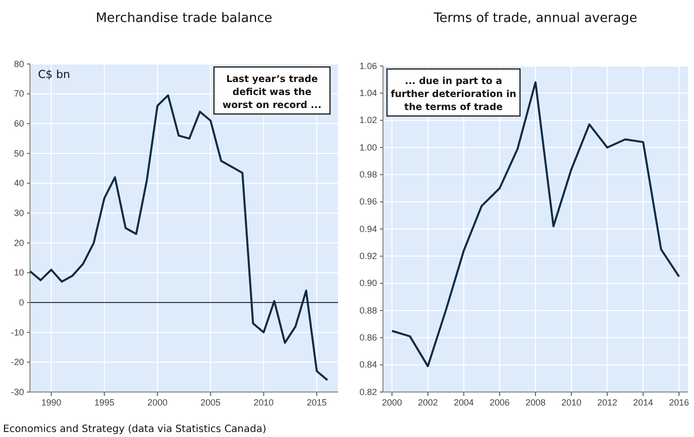 This screenshot has height=437, width=694. Describe the element at coordinates (104, 402) in the screenshot. I see `x-tick-label: 1995` at that location.